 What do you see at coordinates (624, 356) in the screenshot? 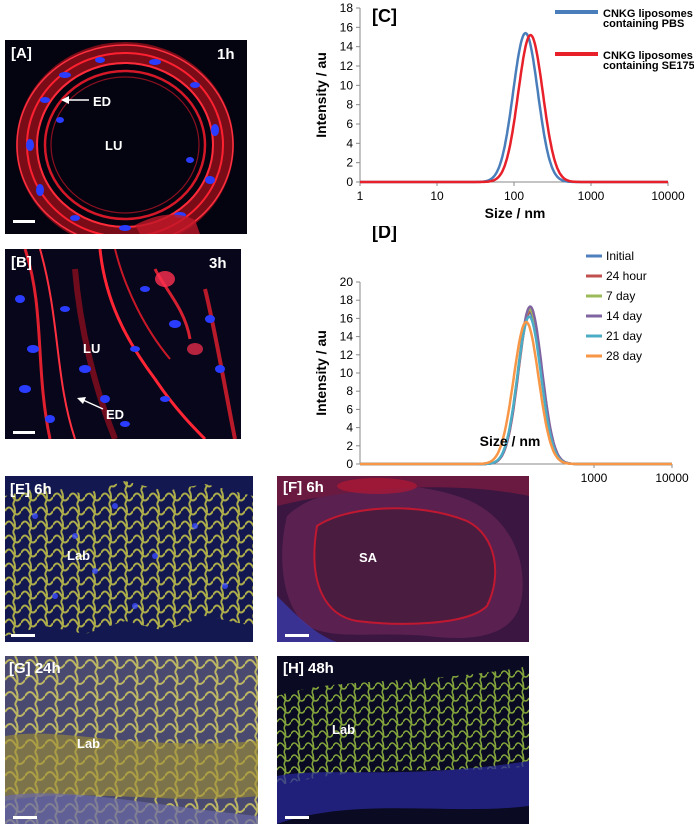
I see `legend-label: 28 day` at bounding box center [624, 356].